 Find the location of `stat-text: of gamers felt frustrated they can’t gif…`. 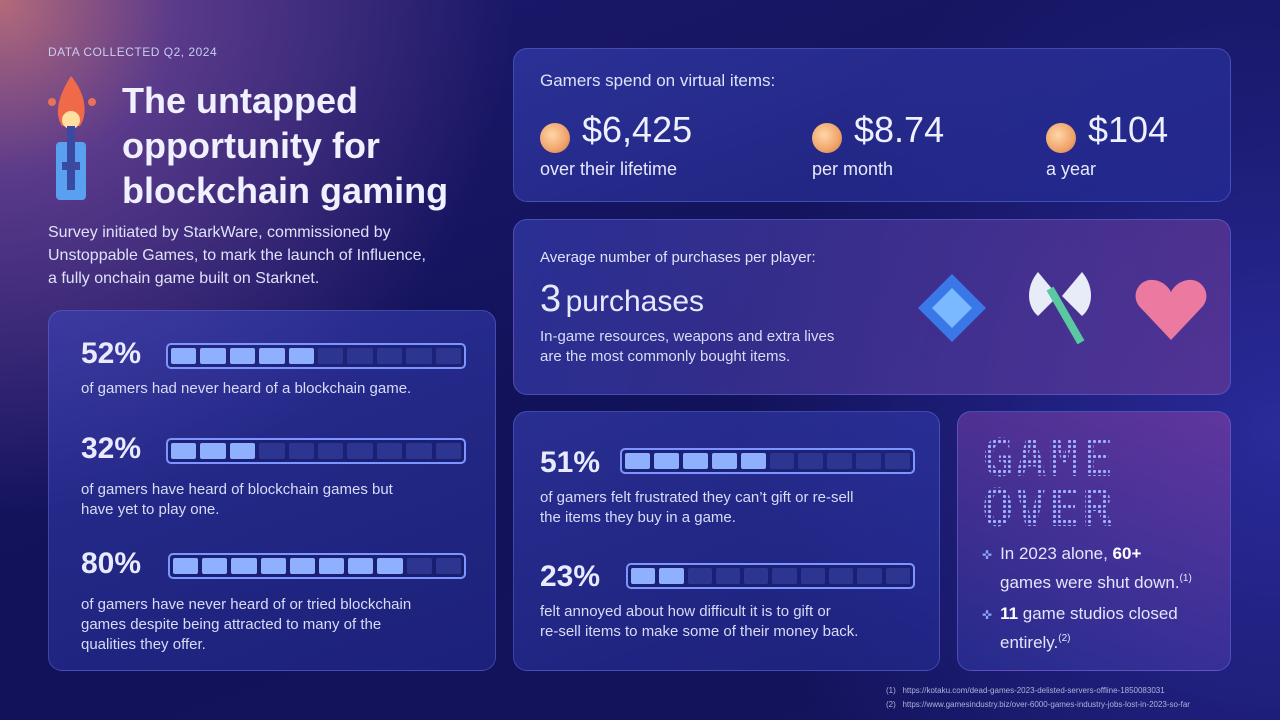

stat-text: of gamers felt frustrated they can’t gif… is located at coordinates (697, 497).